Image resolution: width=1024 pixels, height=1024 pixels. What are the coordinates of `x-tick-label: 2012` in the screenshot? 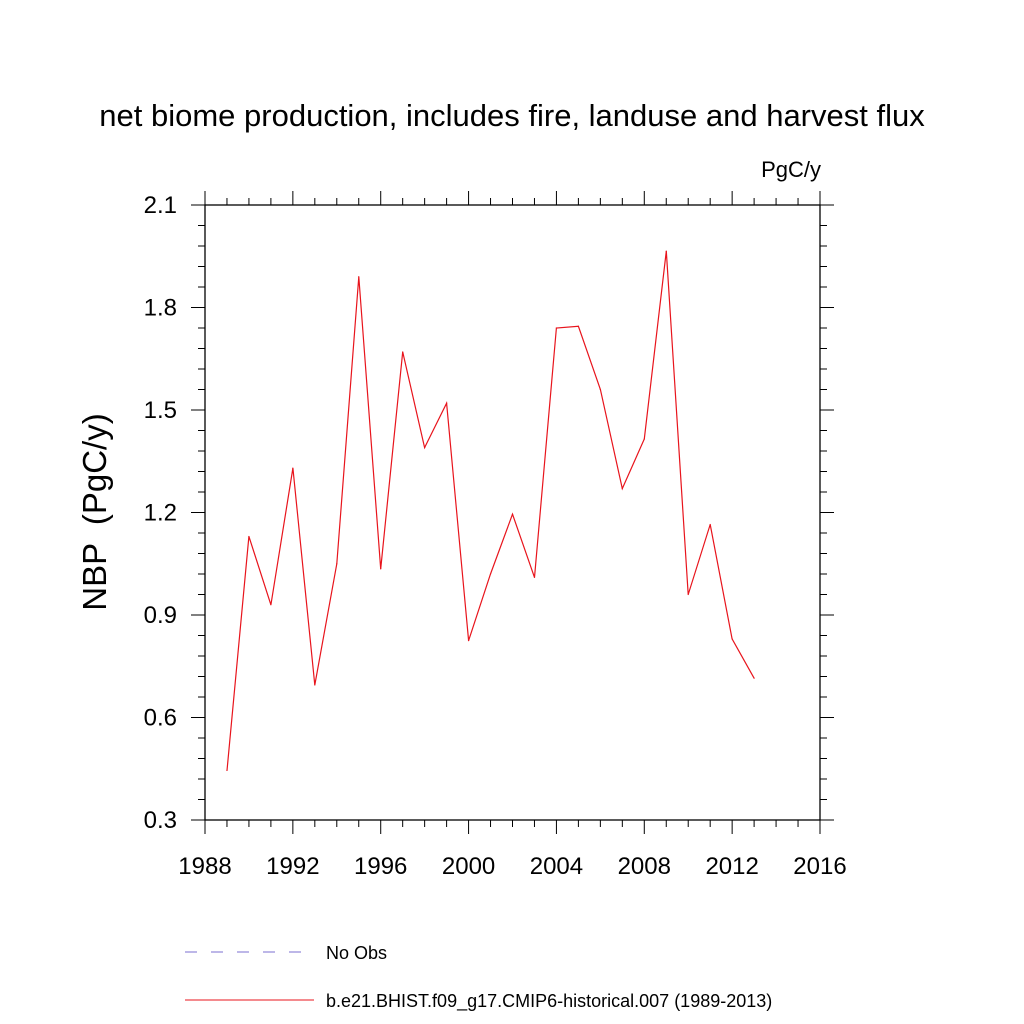 It's located at (731, 866).